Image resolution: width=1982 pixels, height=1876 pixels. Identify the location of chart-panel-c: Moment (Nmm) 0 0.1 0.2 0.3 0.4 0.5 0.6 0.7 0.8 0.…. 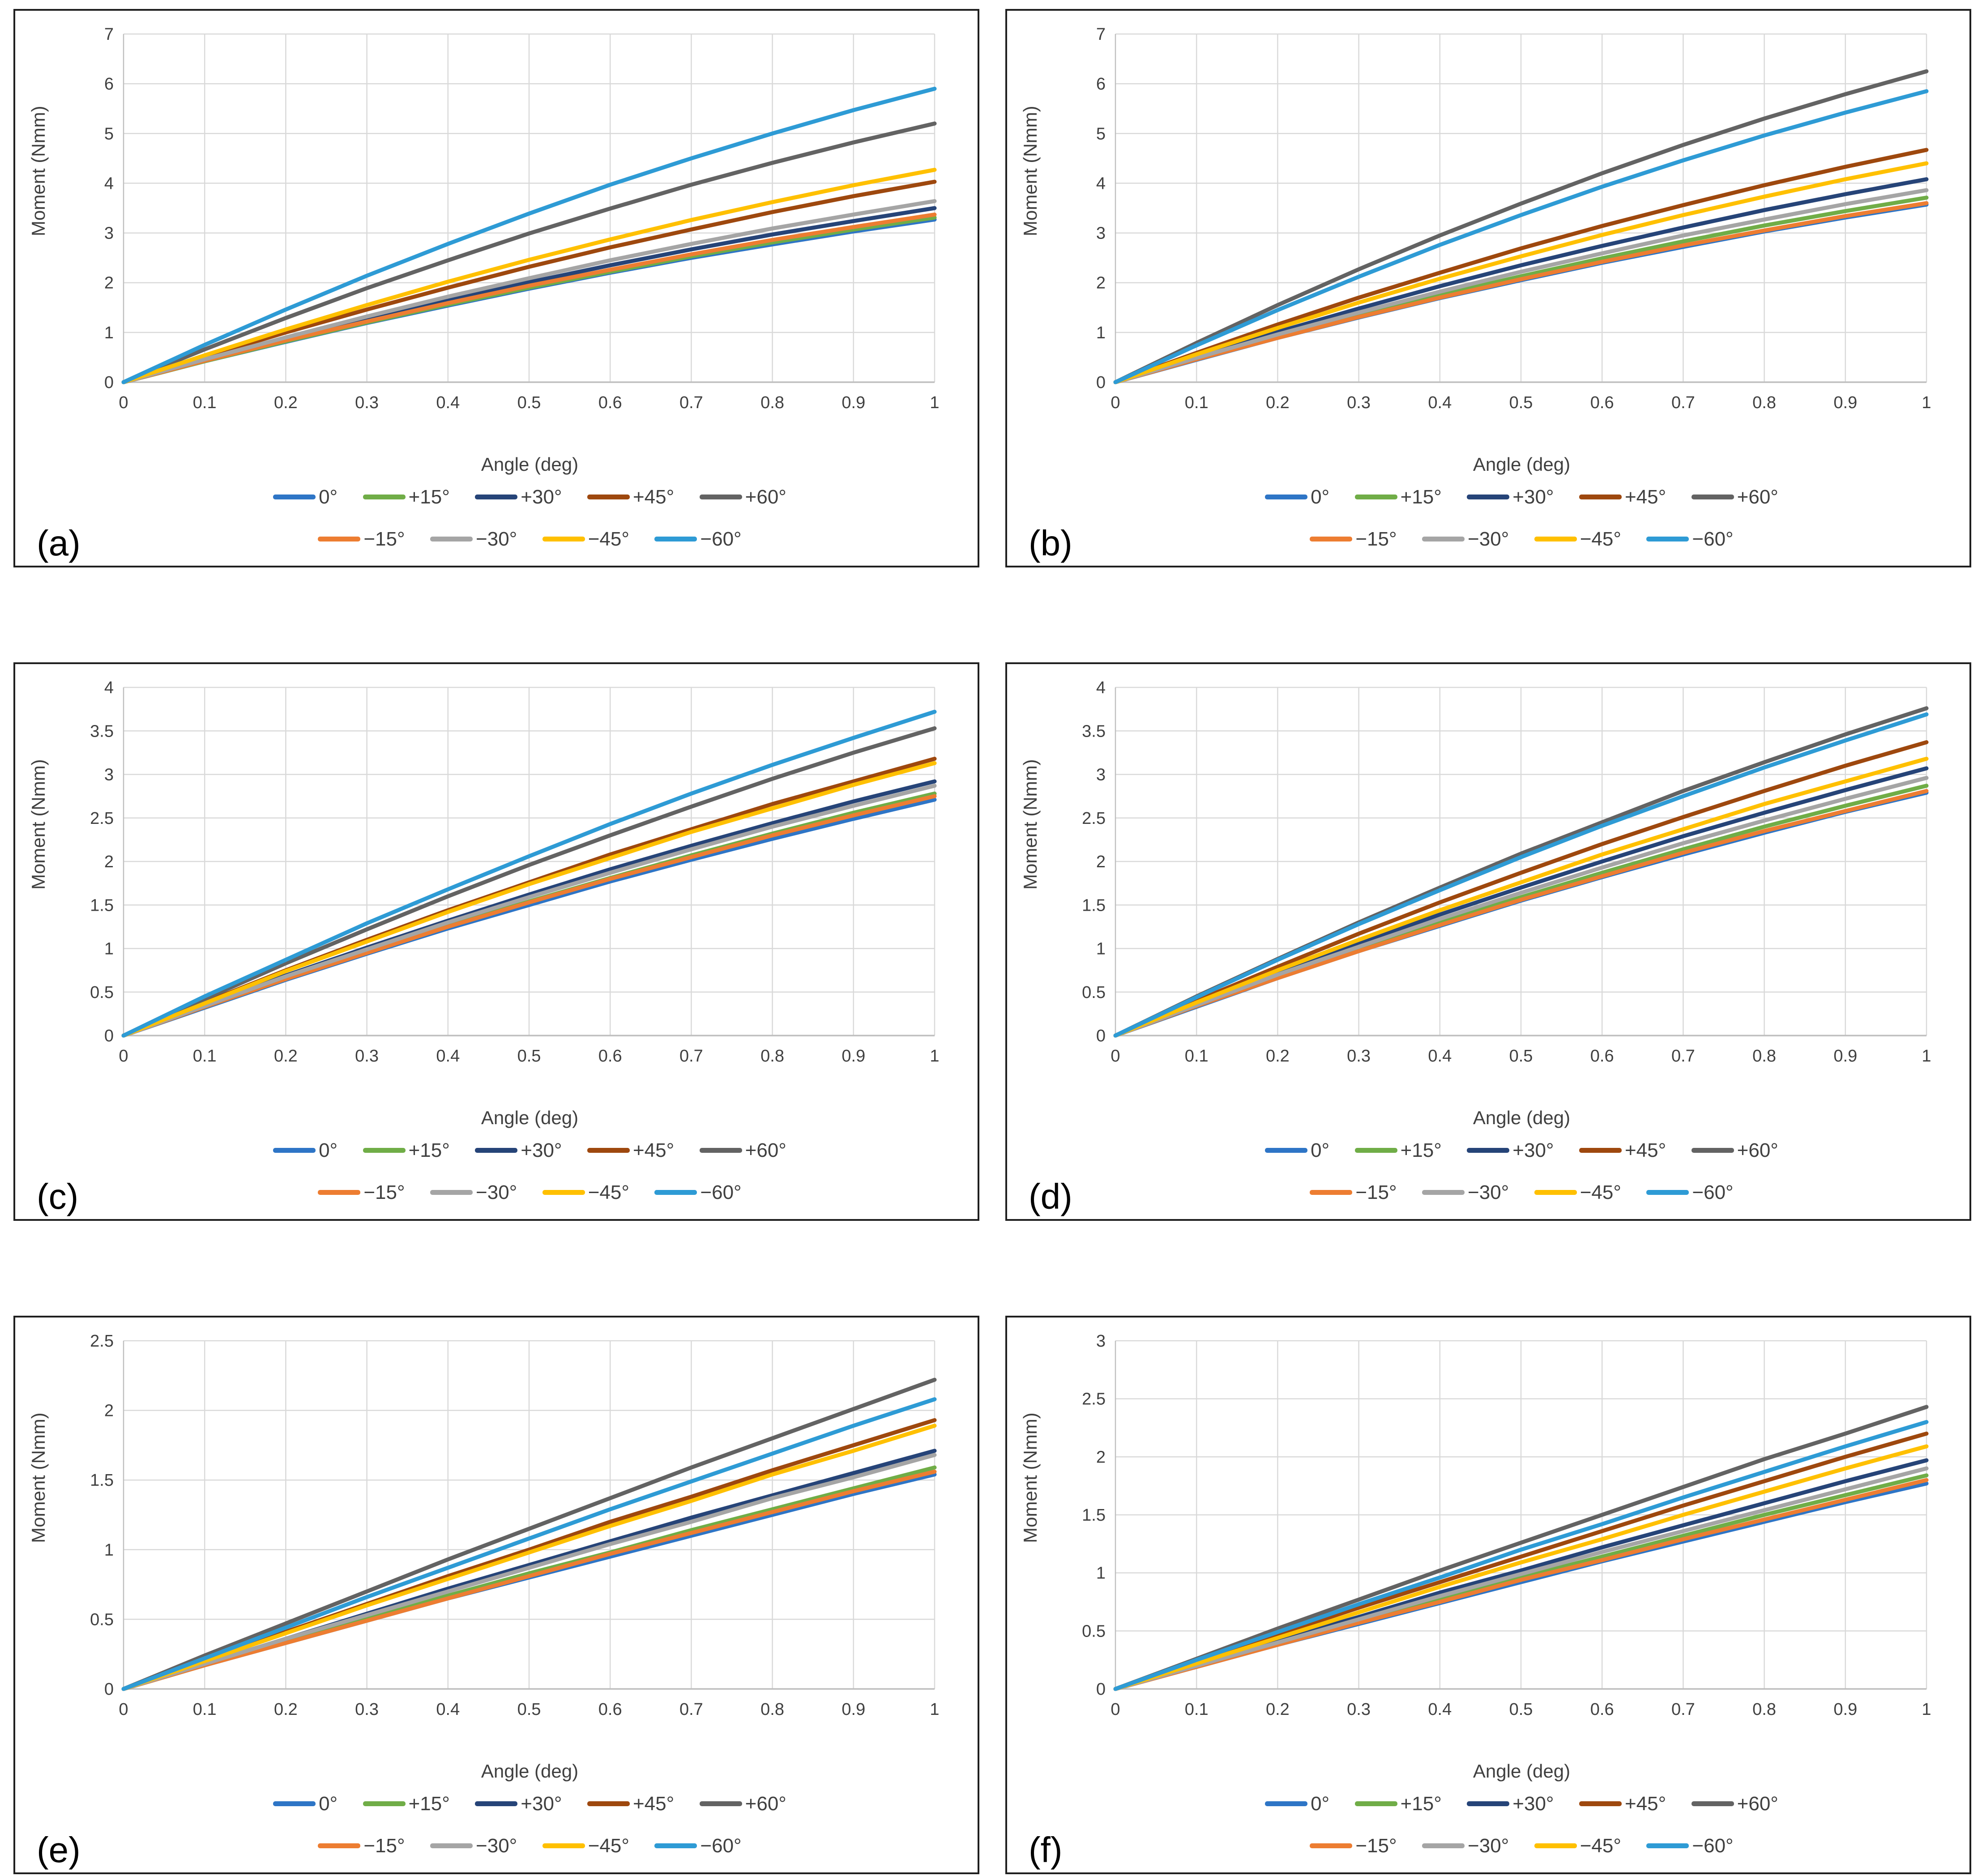
(496, 941).